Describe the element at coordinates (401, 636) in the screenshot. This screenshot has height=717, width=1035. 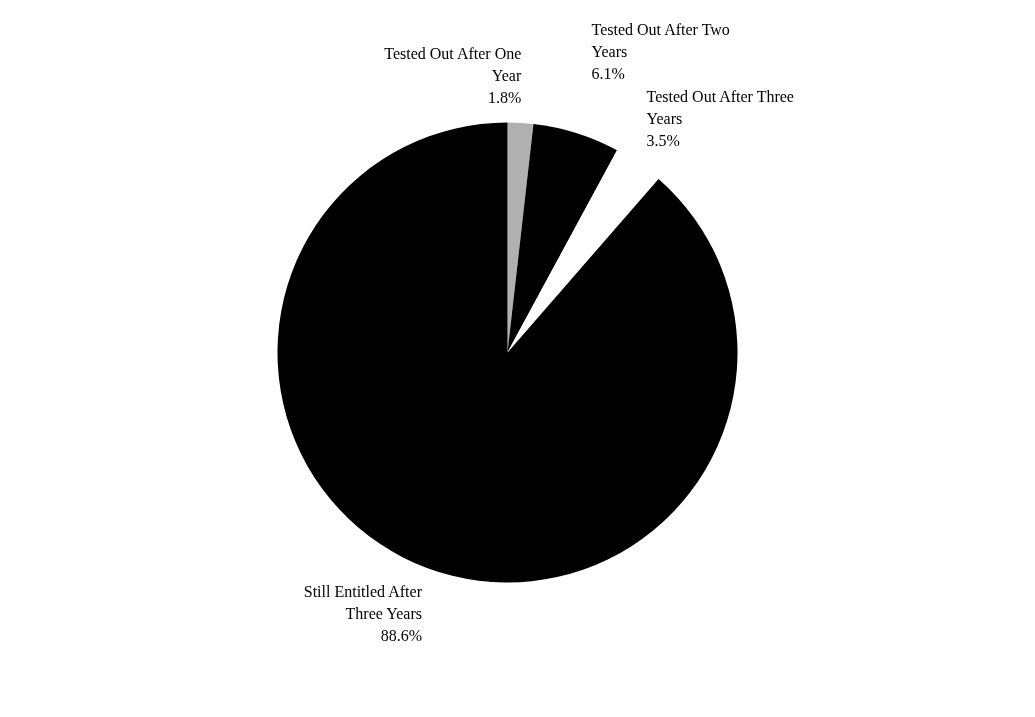
I see `data-label: 88.6%` at that location.